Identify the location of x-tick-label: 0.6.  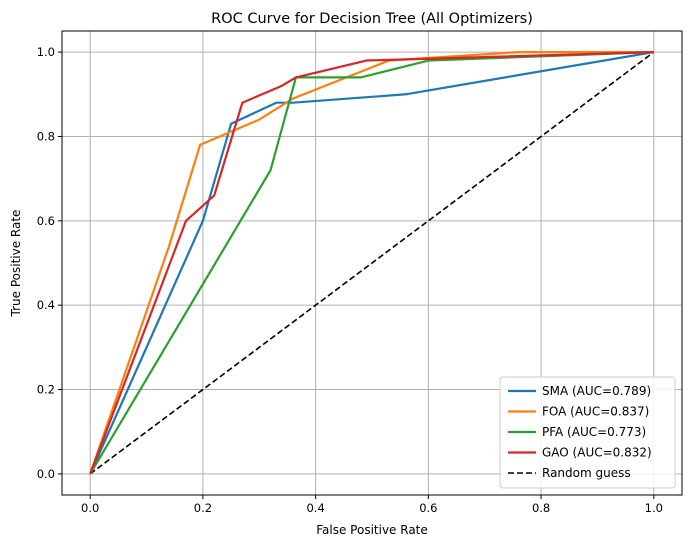
(428, 508).